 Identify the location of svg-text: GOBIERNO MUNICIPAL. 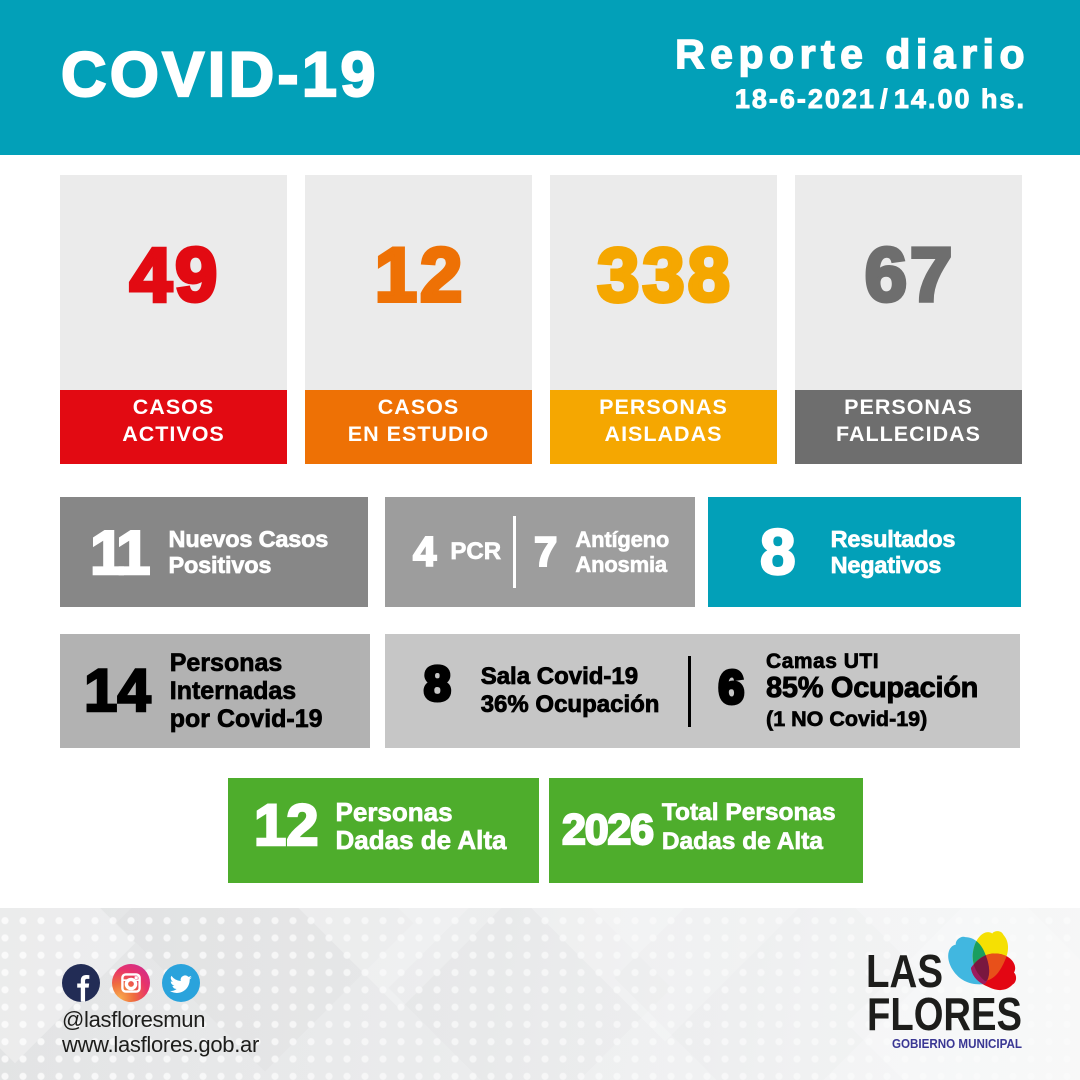
(957, 1043).